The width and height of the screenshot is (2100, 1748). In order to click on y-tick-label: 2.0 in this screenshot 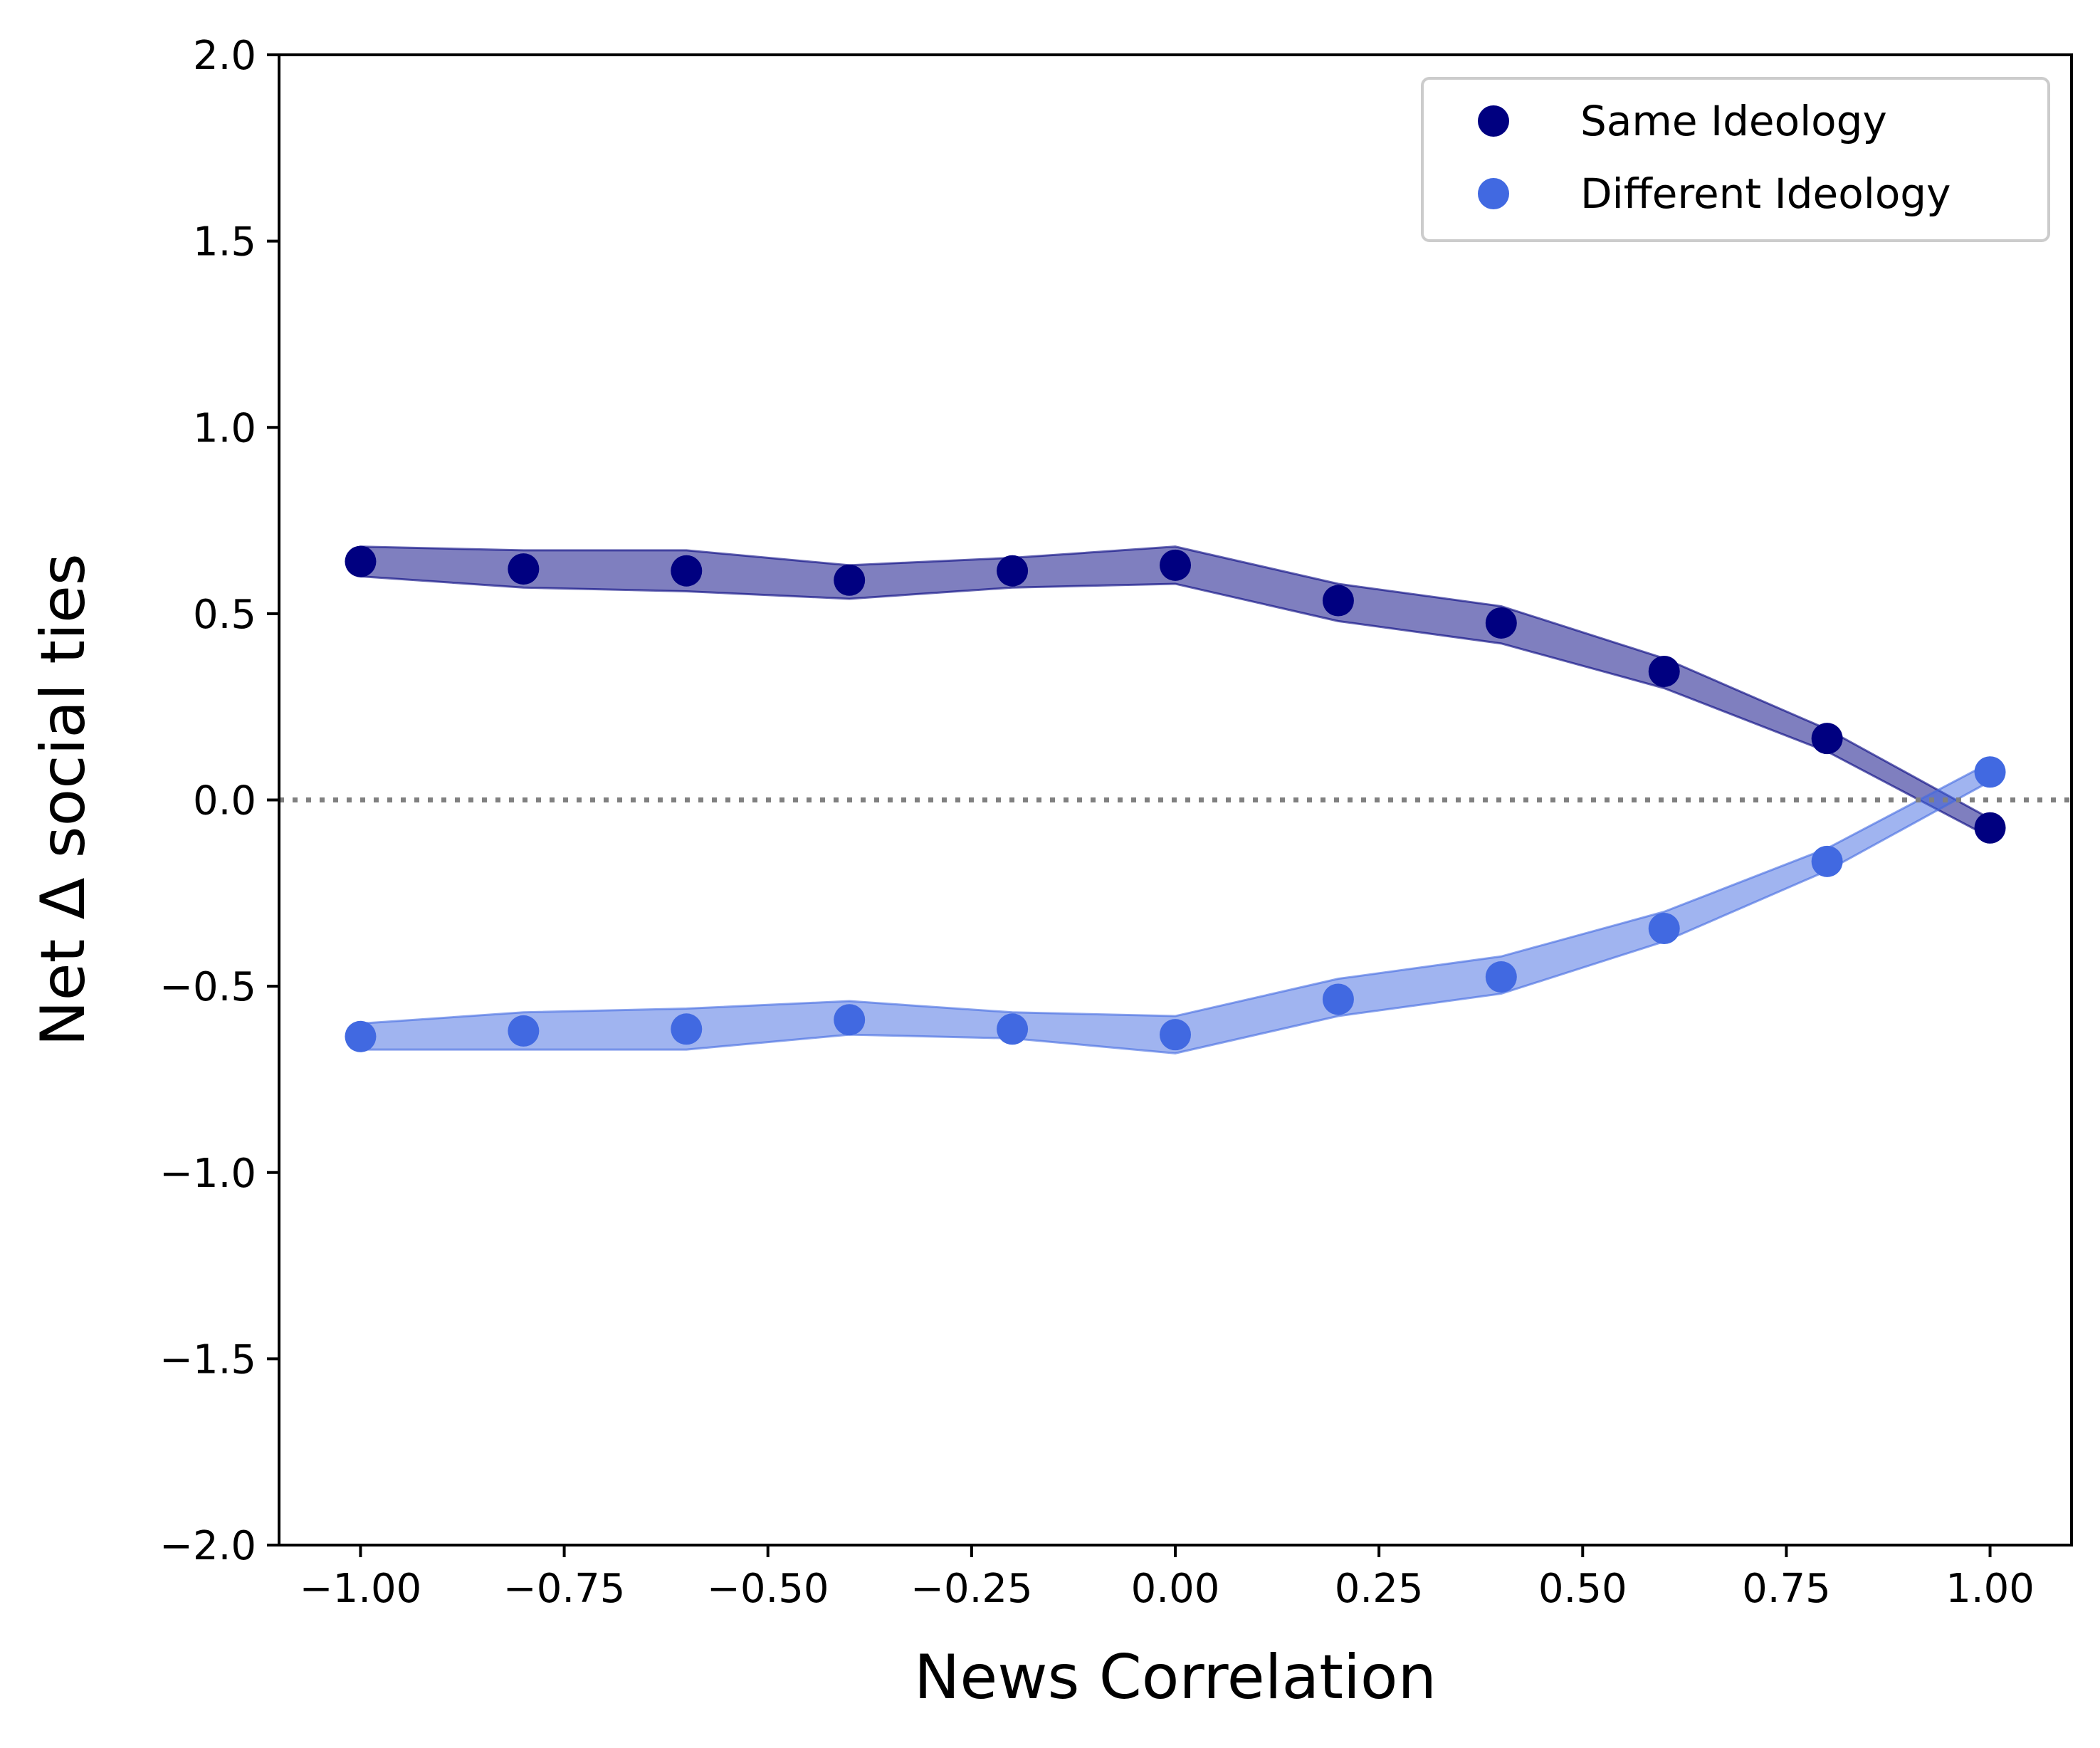, I will do `click(224, 56)`.